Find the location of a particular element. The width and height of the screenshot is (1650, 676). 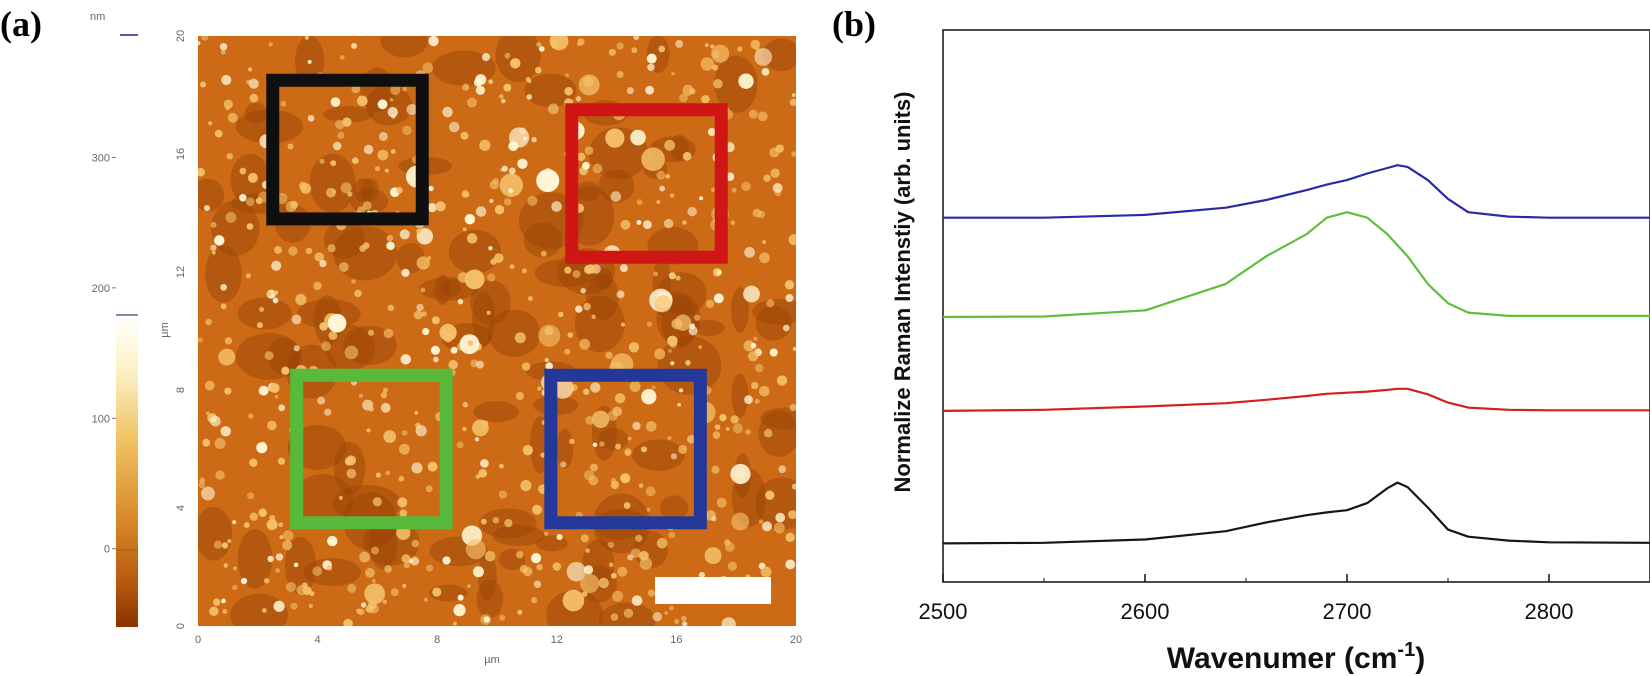

afm-y-tick-label: 12 is located at coordinates (181, 272).